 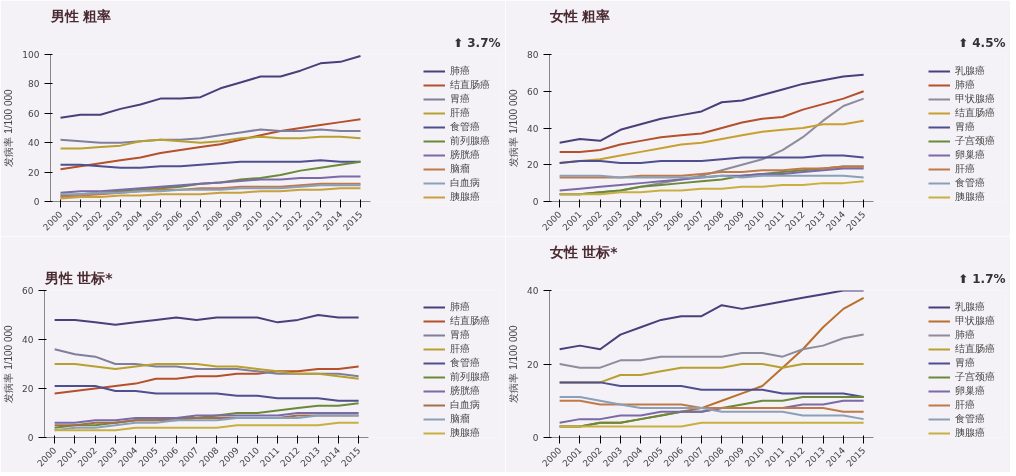 What do you see at coordinates (981, 278) in the screenshot?
I see `text: ⬆ 1.7%` at bounding box center [981, 278].